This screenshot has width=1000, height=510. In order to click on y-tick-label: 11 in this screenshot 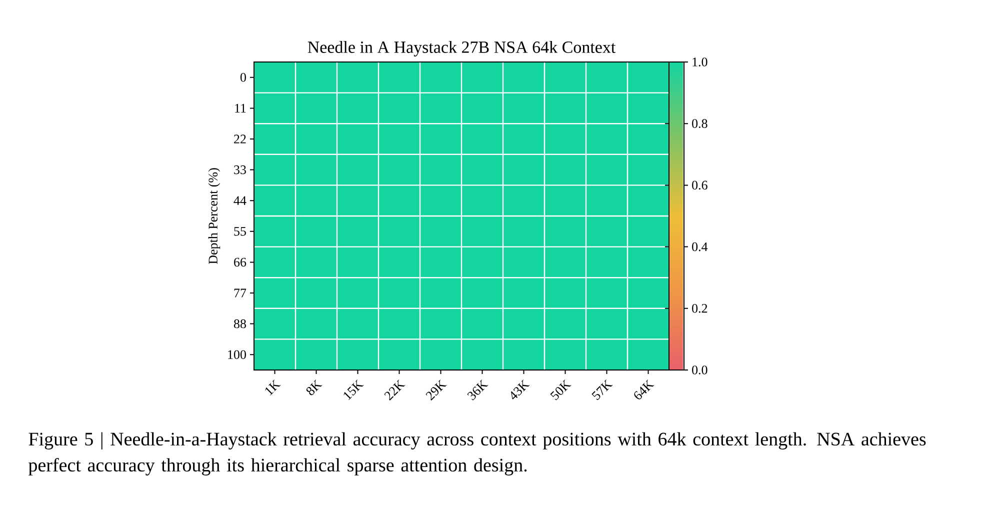, I will do `click(240, 108)`.